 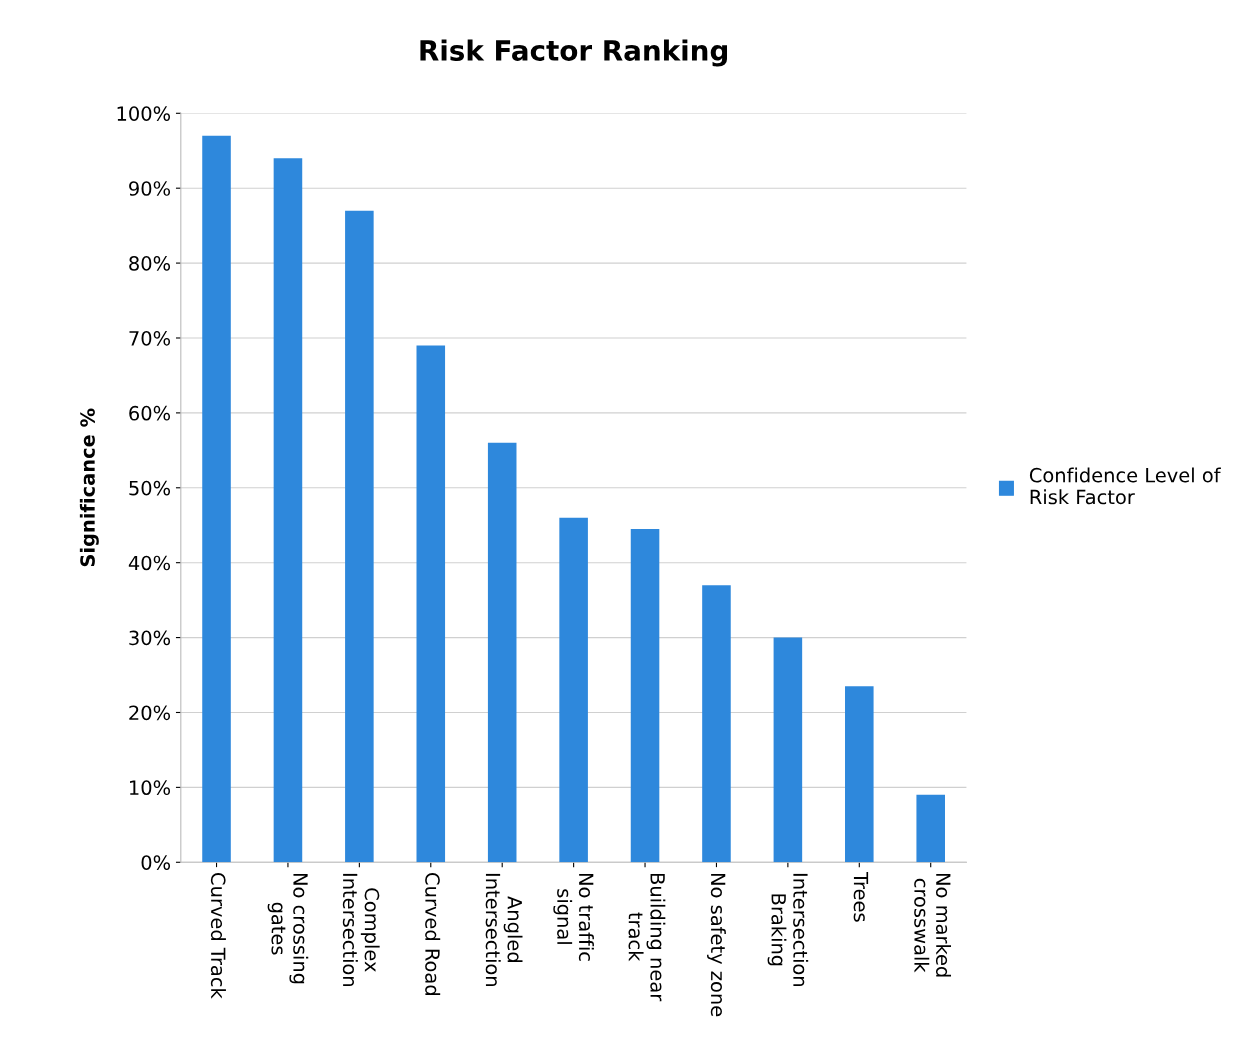 What do you see at coordinates (144, 113) in the screenshot?
I see `y-tick-label: 100%` at bounding box center [144, 113].